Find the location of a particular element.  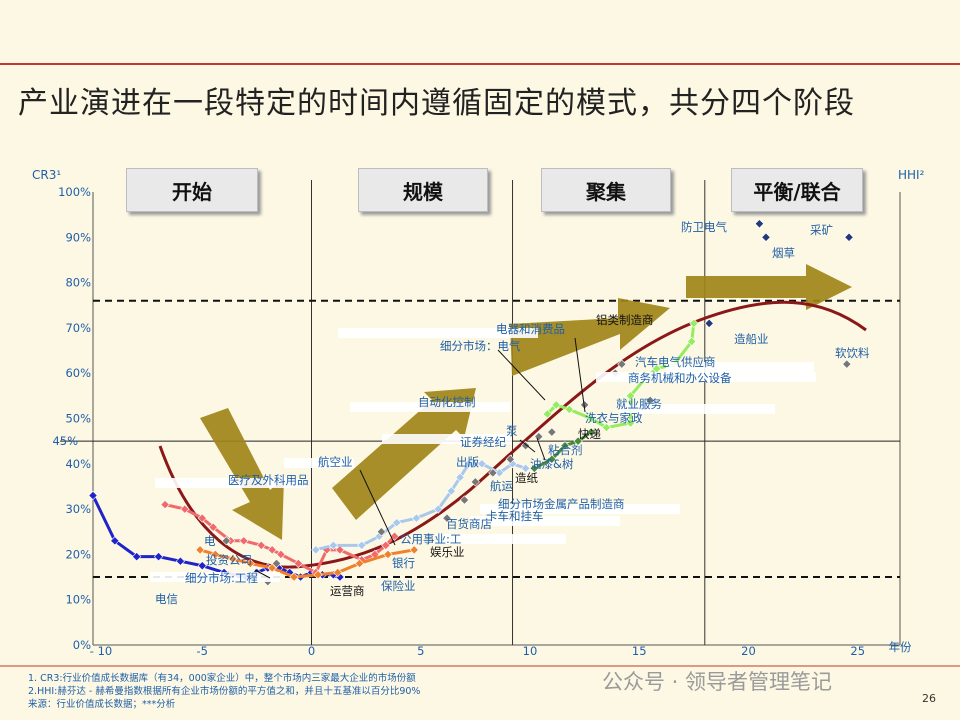

industry-label: 银行 is located at coordinates (403, 563).